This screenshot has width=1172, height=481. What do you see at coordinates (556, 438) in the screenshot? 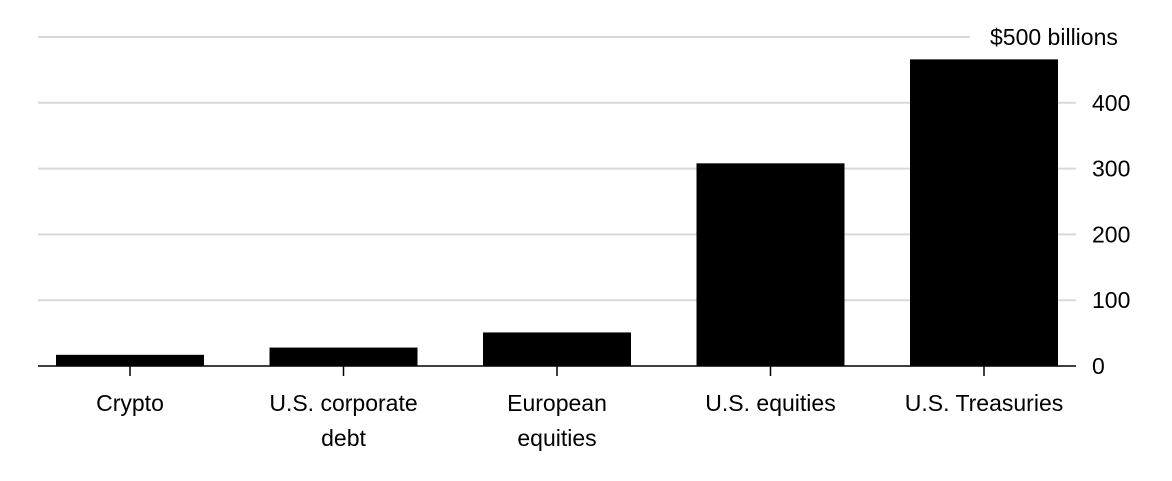
I see `x-tick-label-line: equities` at bounding box center [556, 438].